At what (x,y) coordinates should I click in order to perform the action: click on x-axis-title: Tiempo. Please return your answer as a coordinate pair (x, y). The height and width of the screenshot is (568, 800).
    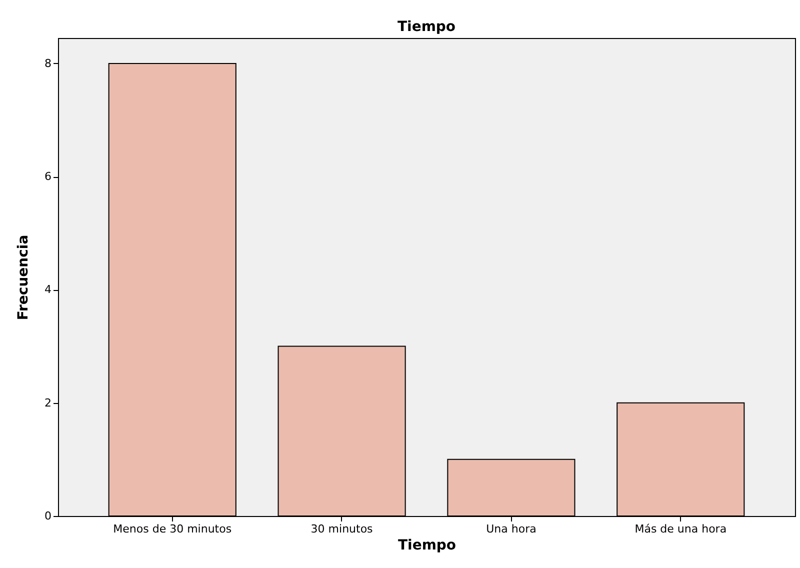
    Looking at the image, I should click on (427, 546).